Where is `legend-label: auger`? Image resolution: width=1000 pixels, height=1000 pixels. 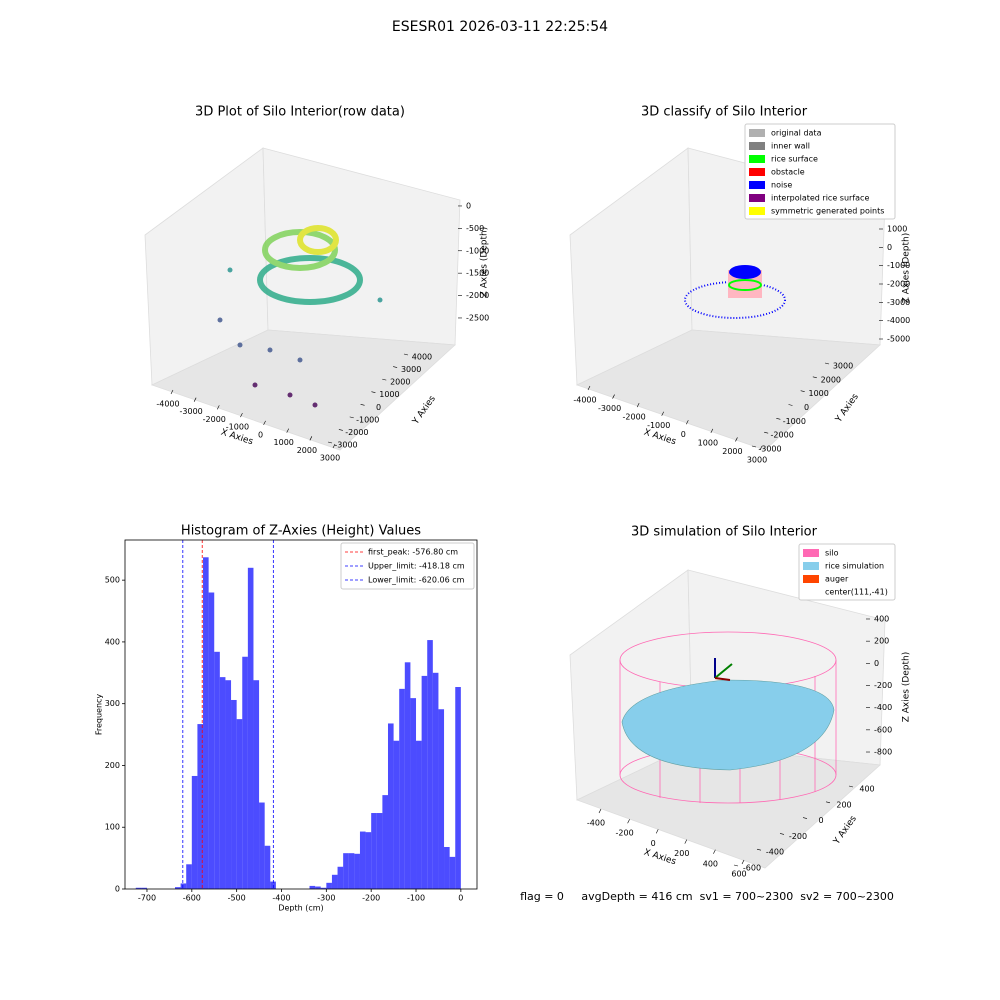
legend-label: auger is located at coordinates (837, 579).